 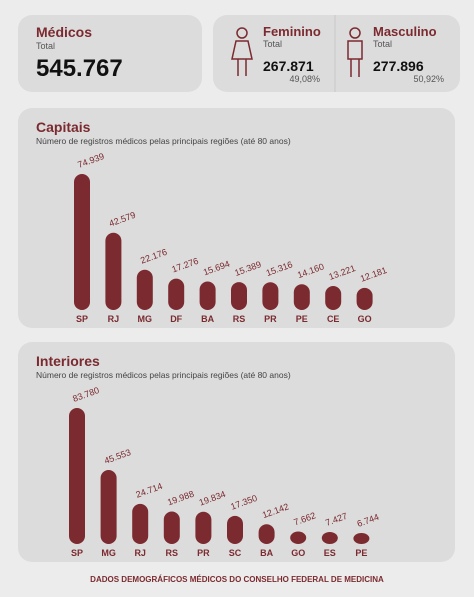 What do you see at coordinates (63, 127) in the screenshot?
I see `chart-title: Capitais` at bounding box center [63, 127].